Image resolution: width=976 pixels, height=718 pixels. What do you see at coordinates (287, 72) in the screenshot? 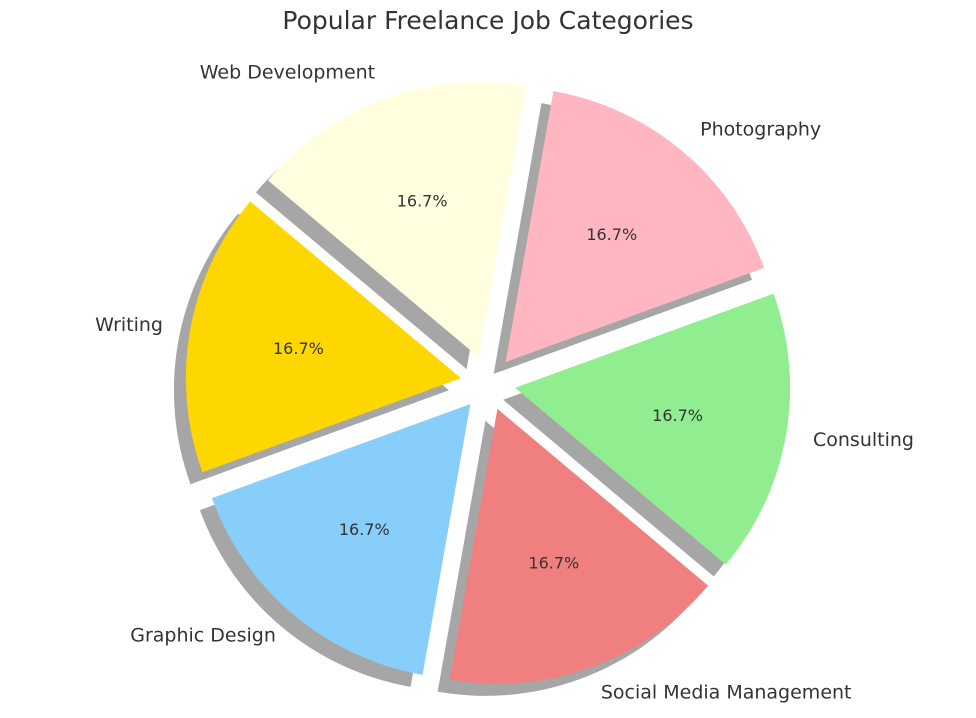
I see `slice-label: Web Development` at bounding box center [287, 72].